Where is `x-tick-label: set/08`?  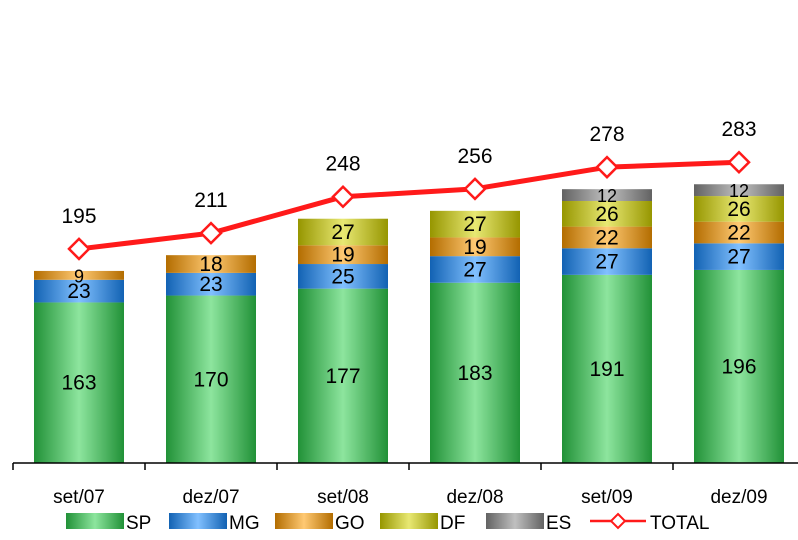 x-tick-label: set/08 is located at coordinates (343, 497).